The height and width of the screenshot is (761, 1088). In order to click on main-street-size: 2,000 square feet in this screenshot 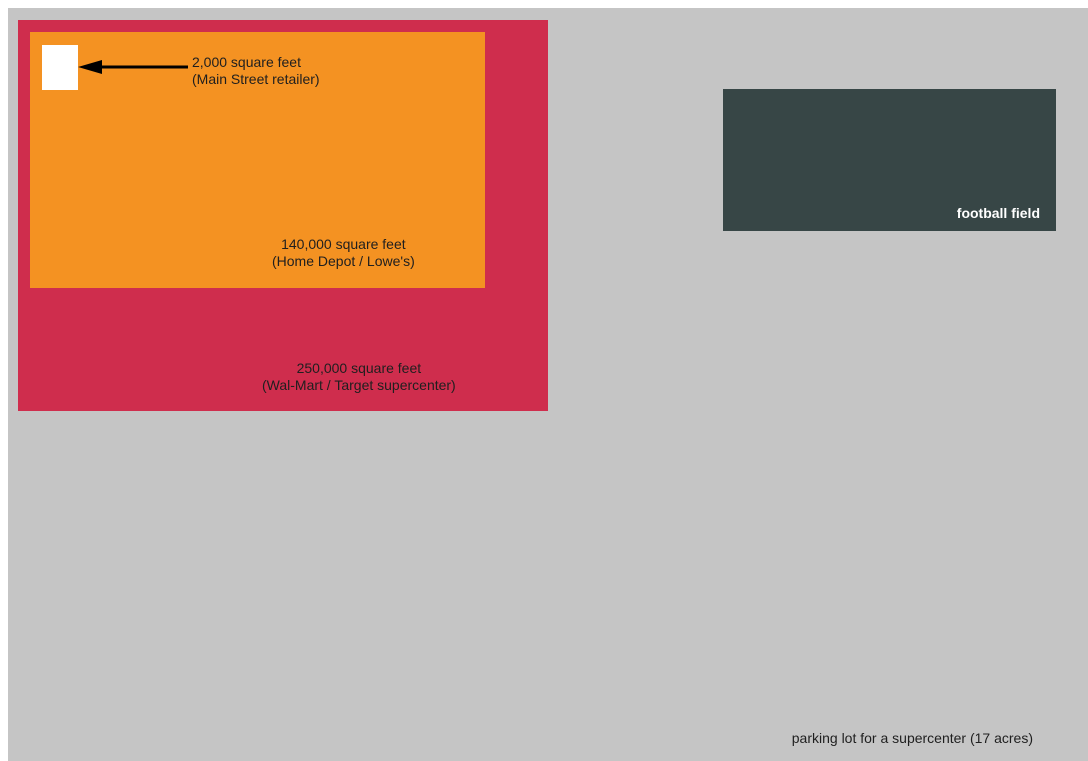, I will do `click(246, 62)`.